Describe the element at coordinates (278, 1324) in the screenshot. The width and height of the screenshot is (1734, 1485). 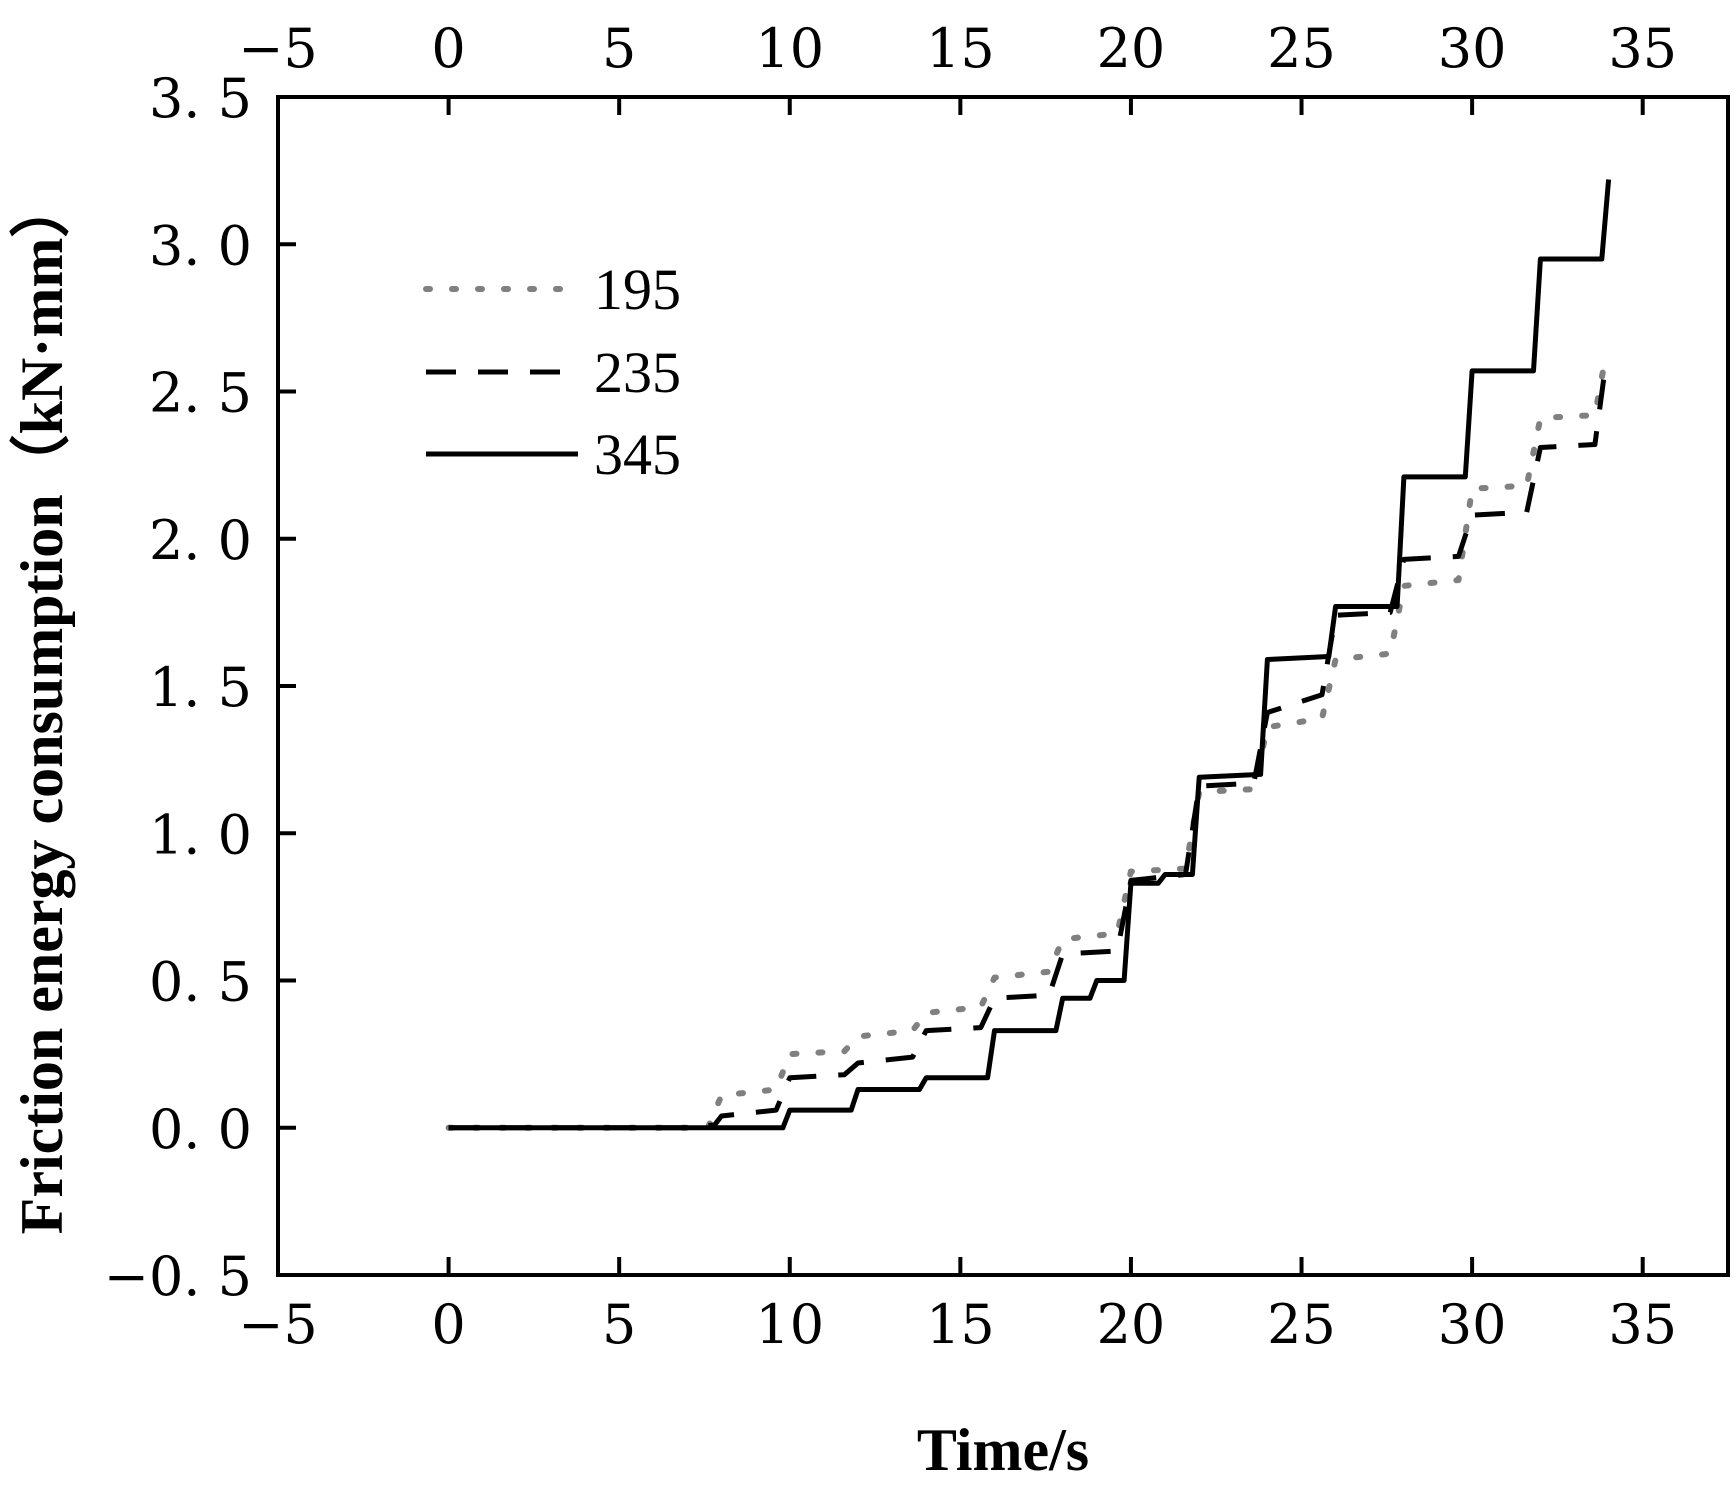
I see `x-tick-label-bottom: −5` at that location.